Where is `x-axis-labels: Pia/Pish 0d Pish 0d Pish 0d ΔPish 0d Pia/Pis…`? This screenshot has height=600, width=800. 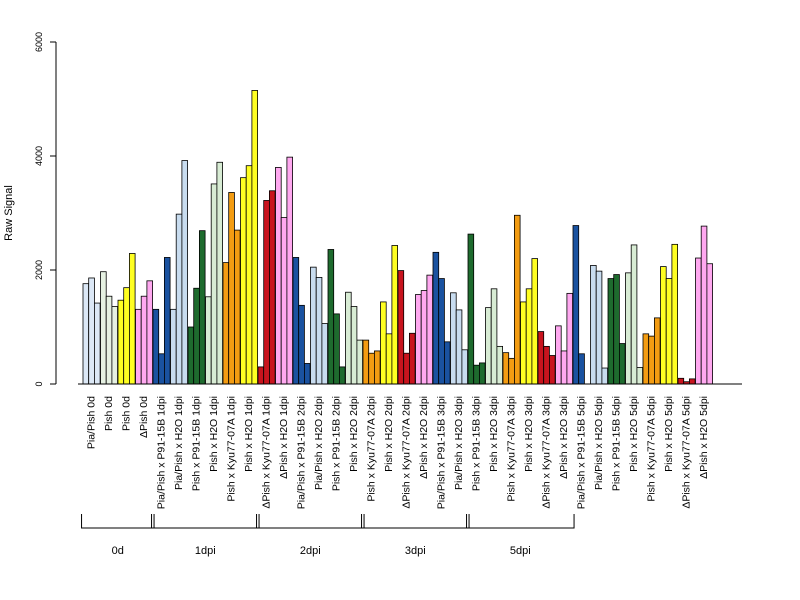 x-axis-labels: Pia/Pish 0d Pish 0d Pish 0d ΔPish 0d Pia/Pis… is located at coordinates (398, 452).